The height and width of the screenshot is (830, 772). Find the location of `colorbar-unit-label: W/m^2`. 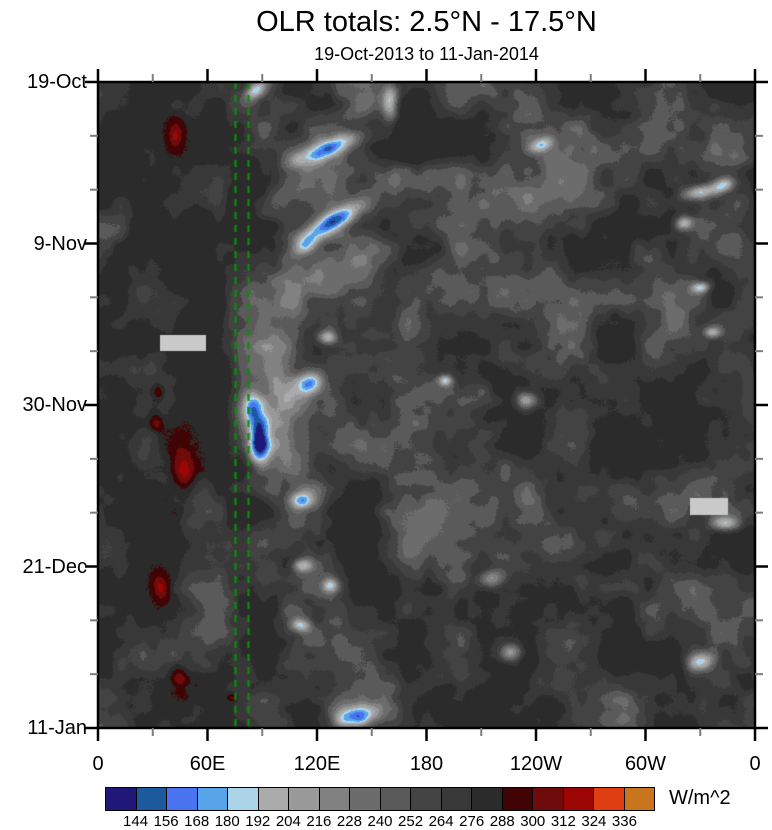

colorbar-unit-label: W/m^2 is located at coordinates (700, 798).